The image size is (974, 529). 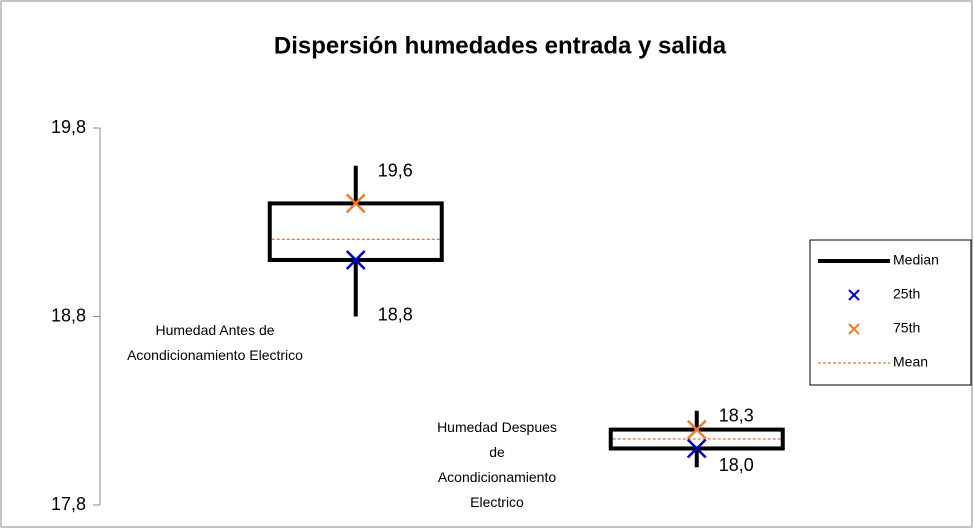 I want to click on data-label: 18,0, so click(x=736, y=465).